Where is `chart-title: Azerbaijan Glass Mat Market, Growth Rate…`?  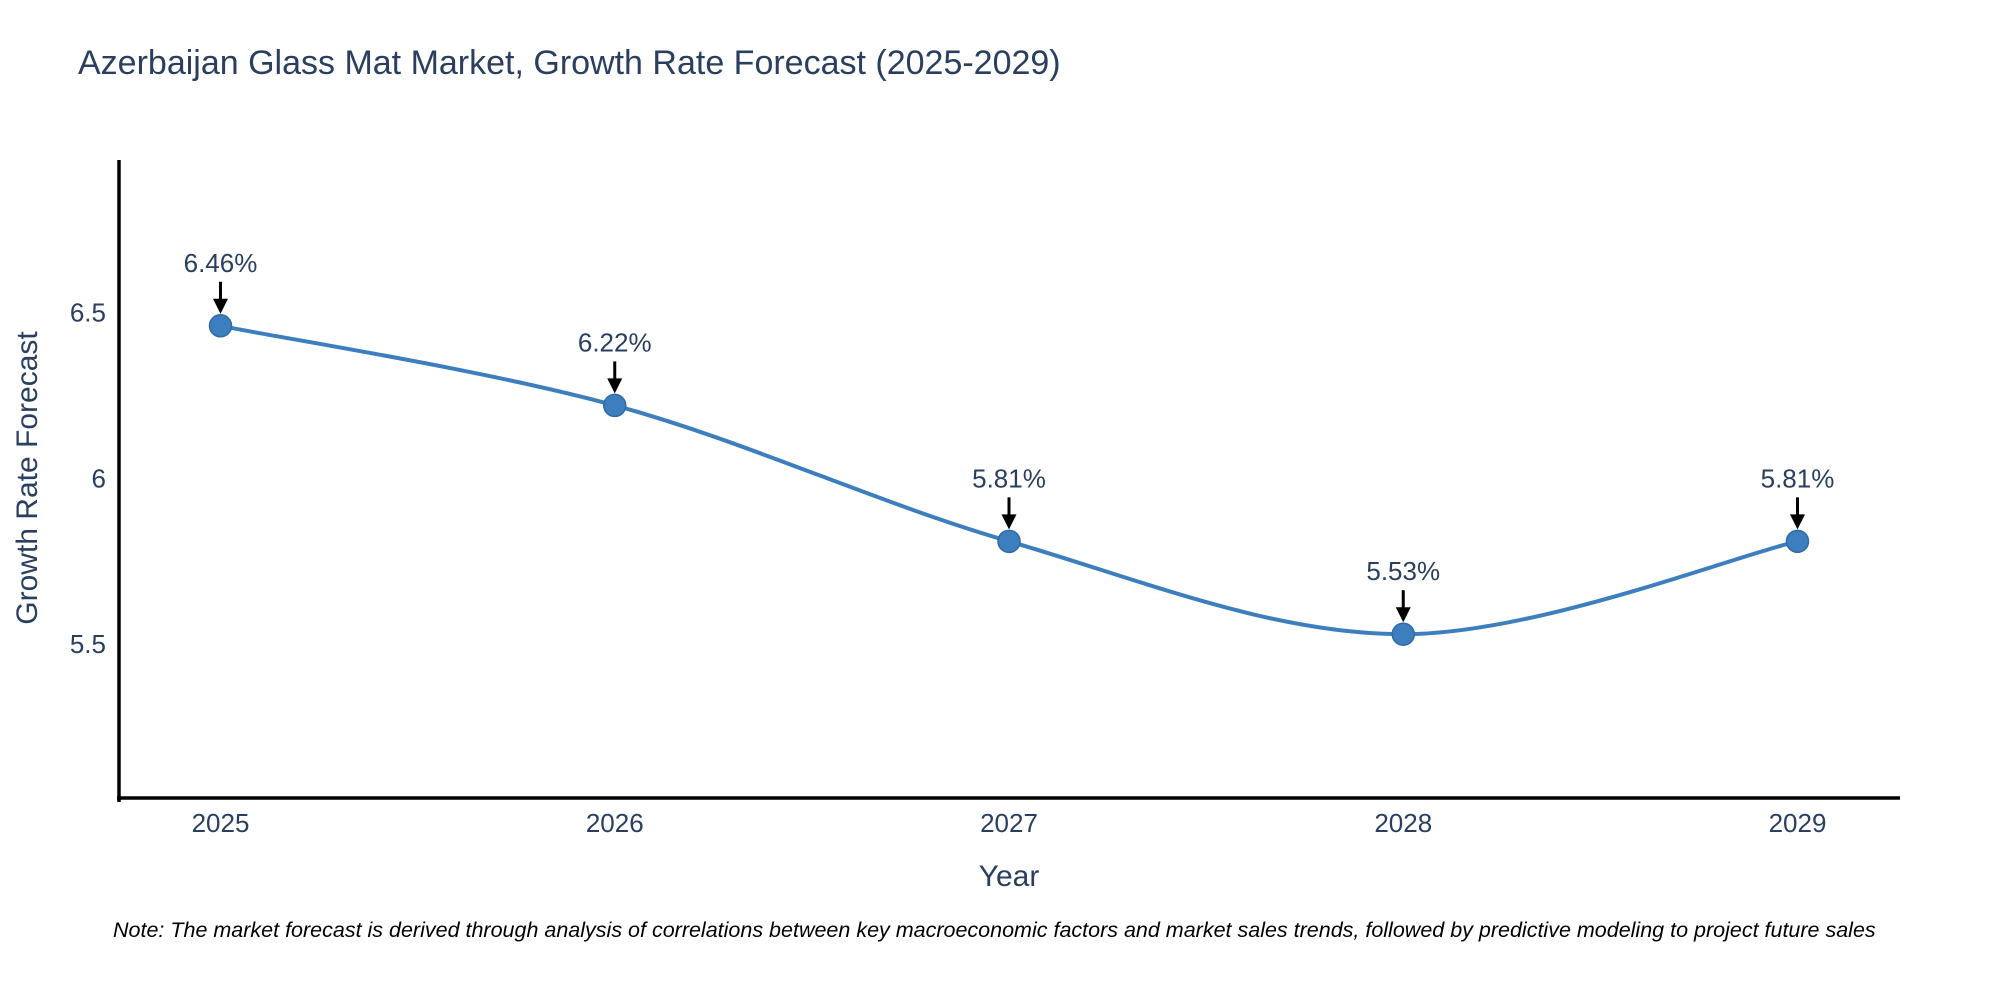
chart-title: Azerbaijan Glass Mat Market, Growth Rate… is located at coordinates (569, 63).